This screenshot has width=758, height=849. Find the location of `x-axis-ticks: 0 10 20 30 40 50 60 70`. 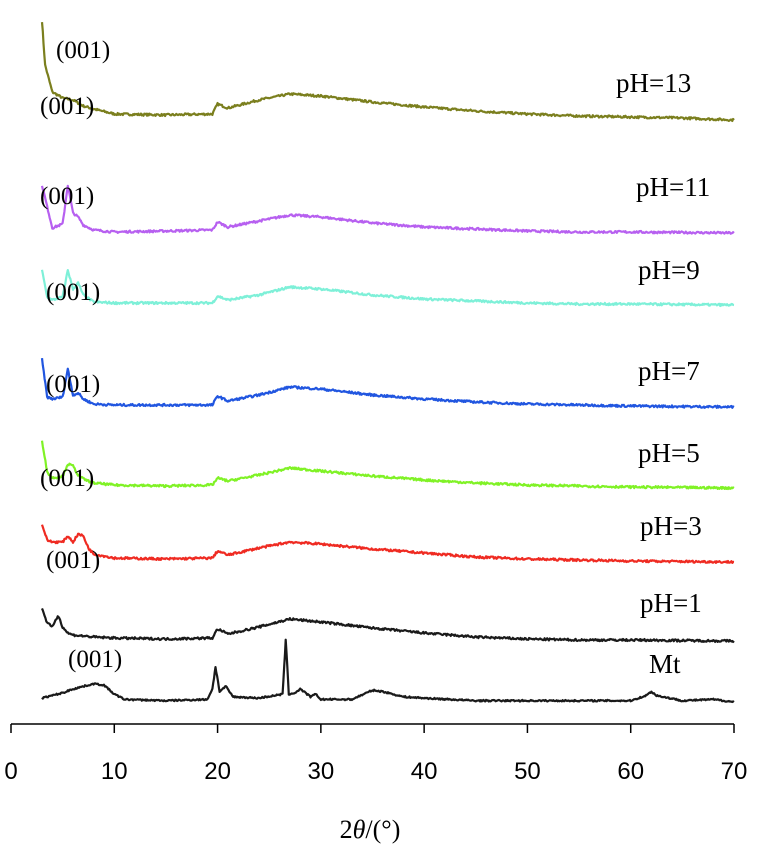

x-axis-ticks: 0 10 20 30 40 50 60 70 is located at coordinates (375, 754).